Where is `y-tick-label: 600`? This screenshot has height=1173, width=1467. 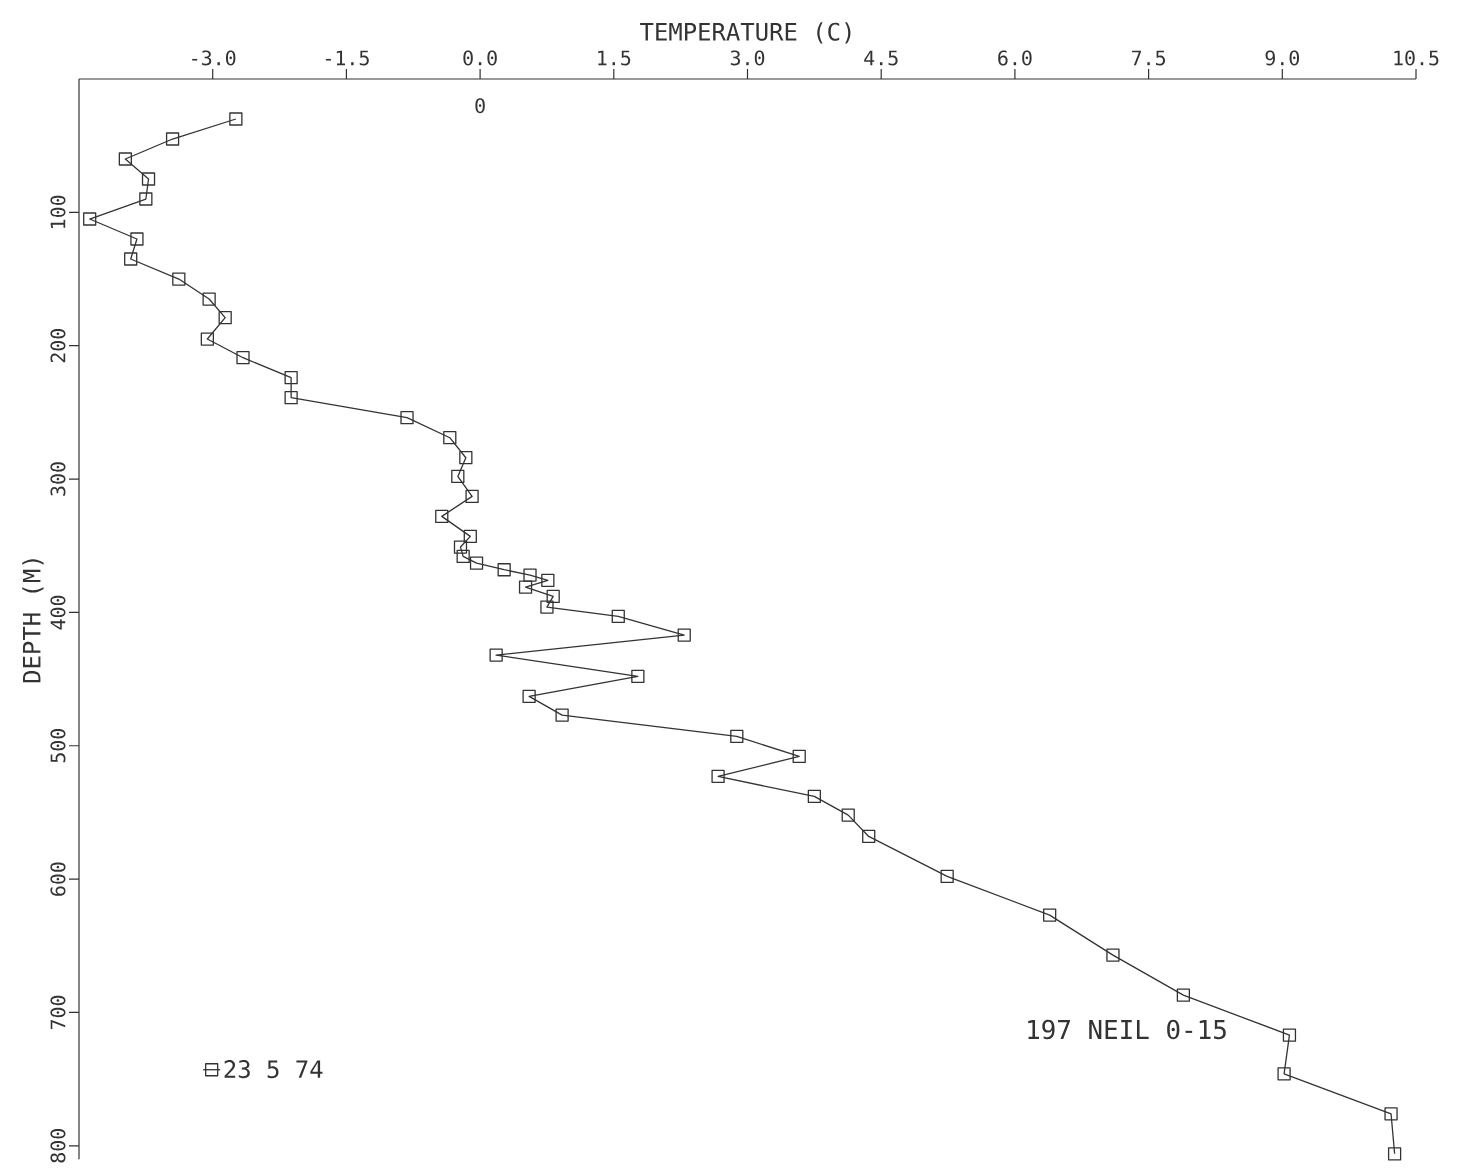 y-tick-label: 600 is located at coordinates (58, 879).